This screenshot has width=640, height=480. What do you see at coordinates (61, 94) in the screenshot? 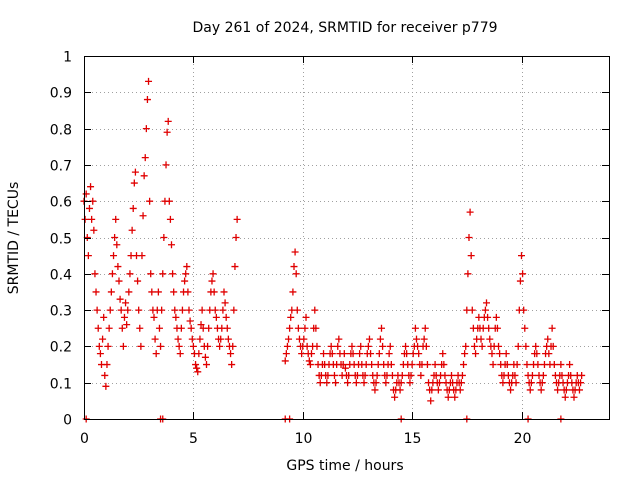
I see `y-tick-label: 0.9` at bounding box center [61, 94].